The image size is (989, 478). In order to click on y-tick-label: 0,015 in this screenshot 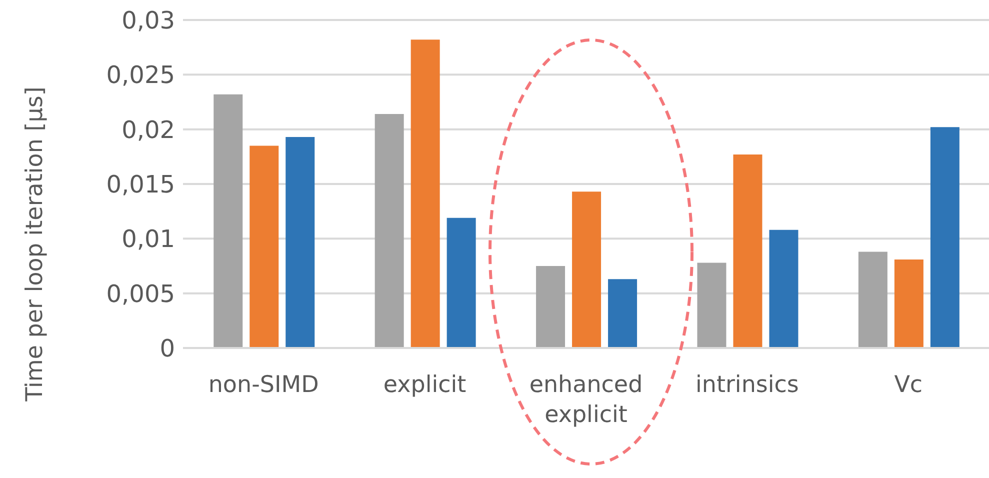, I will do `click(140, 184)`.